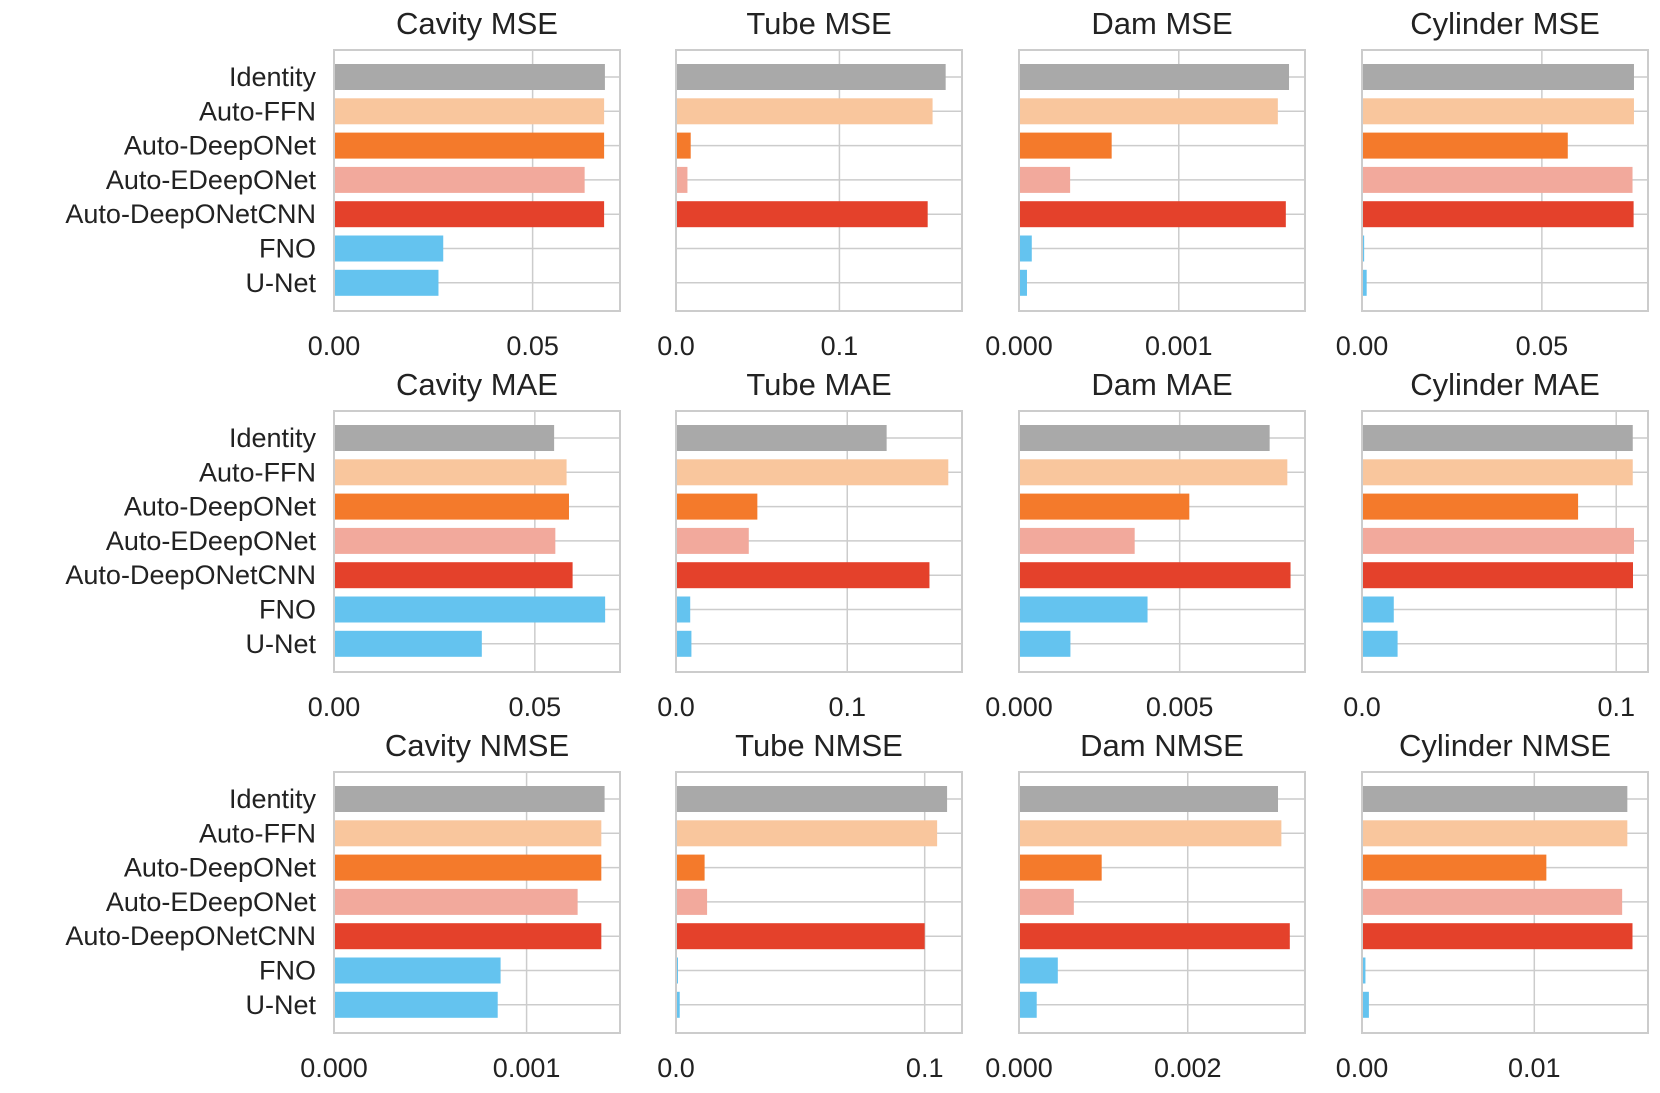 The image size is (1660, 1093). What do you see at coordinates (477, 384) in the screenshot?
I see `panel-title: Cavity MAE` at bounding box center [477, 384].